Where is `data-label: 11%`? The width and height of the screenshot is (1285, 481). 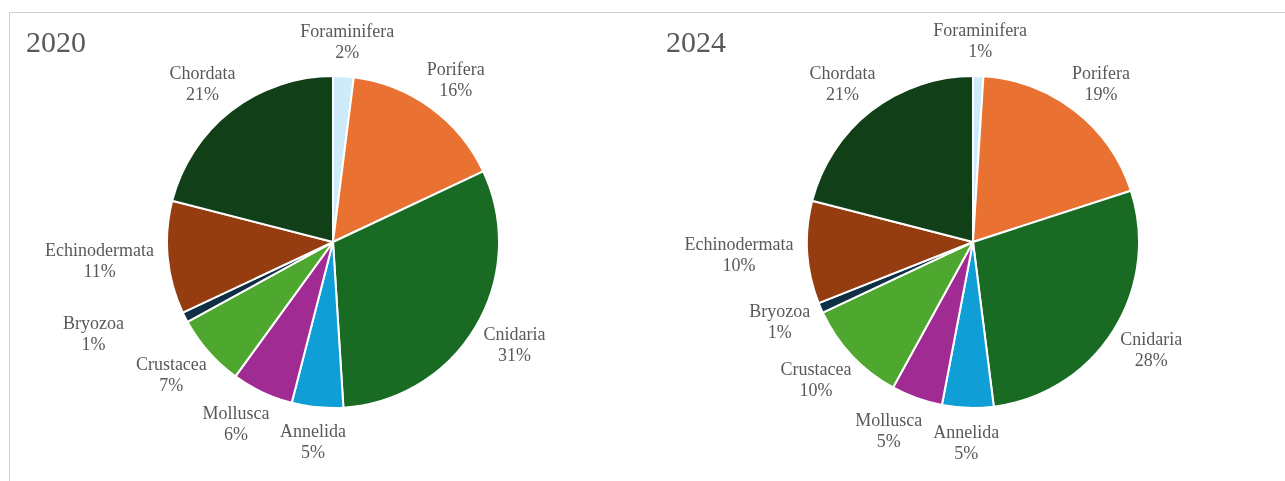
data-label: 11% is located at coordinates (99, 271).